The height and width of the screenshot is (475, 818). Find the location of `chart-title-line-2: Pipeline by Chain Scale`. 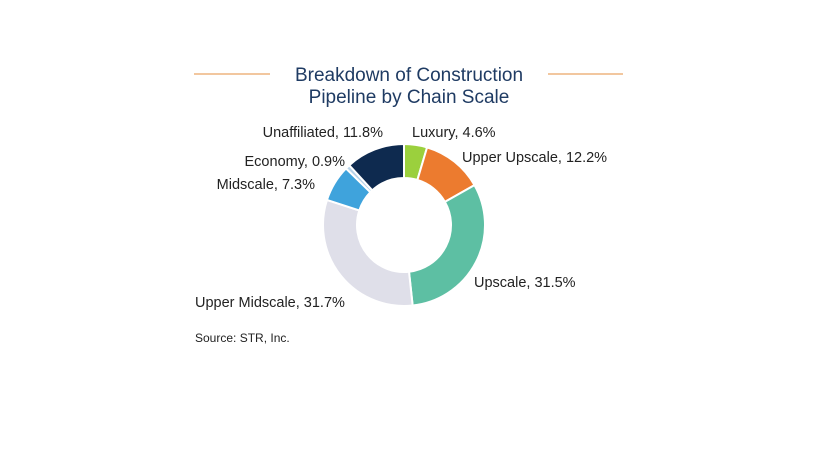

chart-title-line-2: Pipeline by Chain Scale is located at coordinates (409, 97).